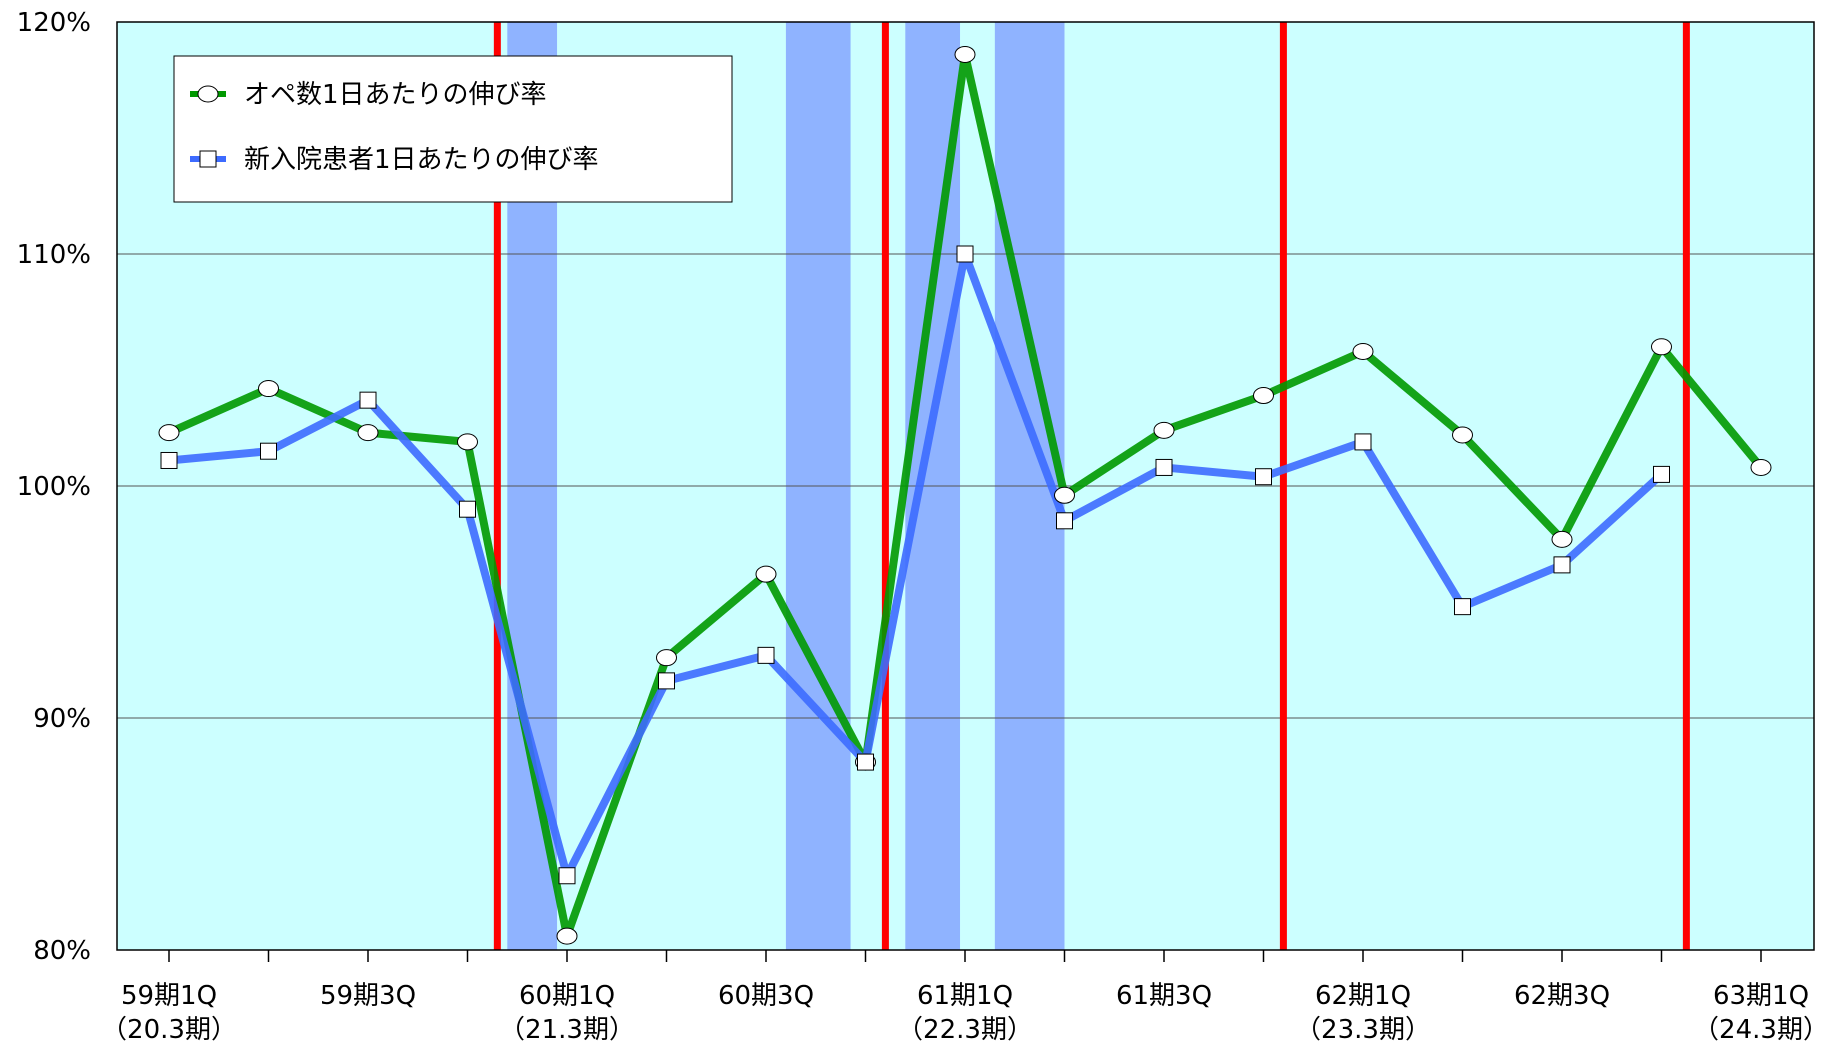 This screenshot has width=1827, height=1043. Describe the element at coordinates (169, 996) in the screenshot. I see `x-tick-label: 59期1Q` at that location.